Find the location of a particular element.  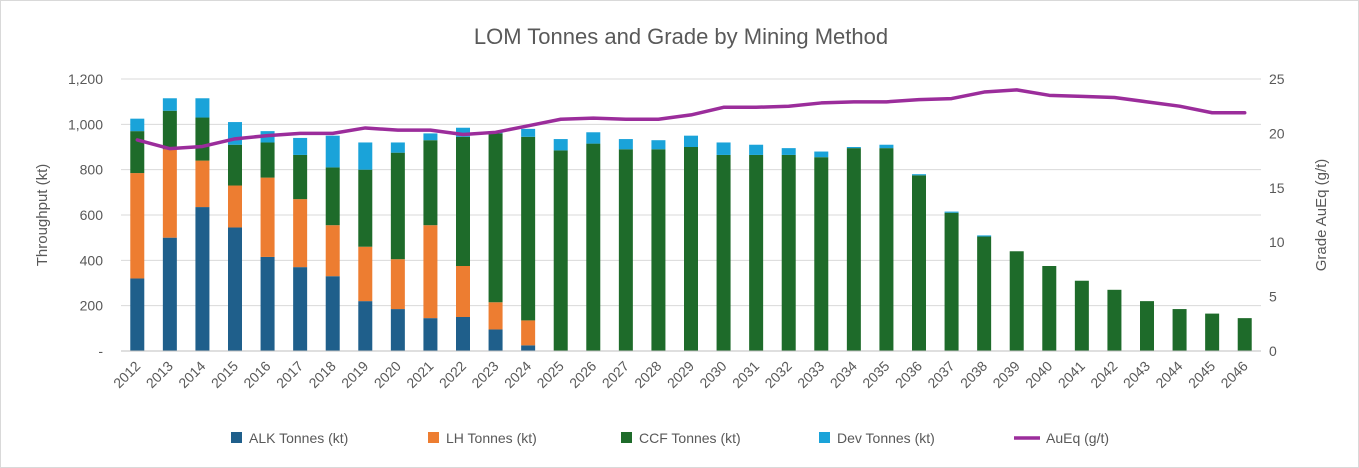

x-tick-label: 2034 is located at coordinates (843, 374).